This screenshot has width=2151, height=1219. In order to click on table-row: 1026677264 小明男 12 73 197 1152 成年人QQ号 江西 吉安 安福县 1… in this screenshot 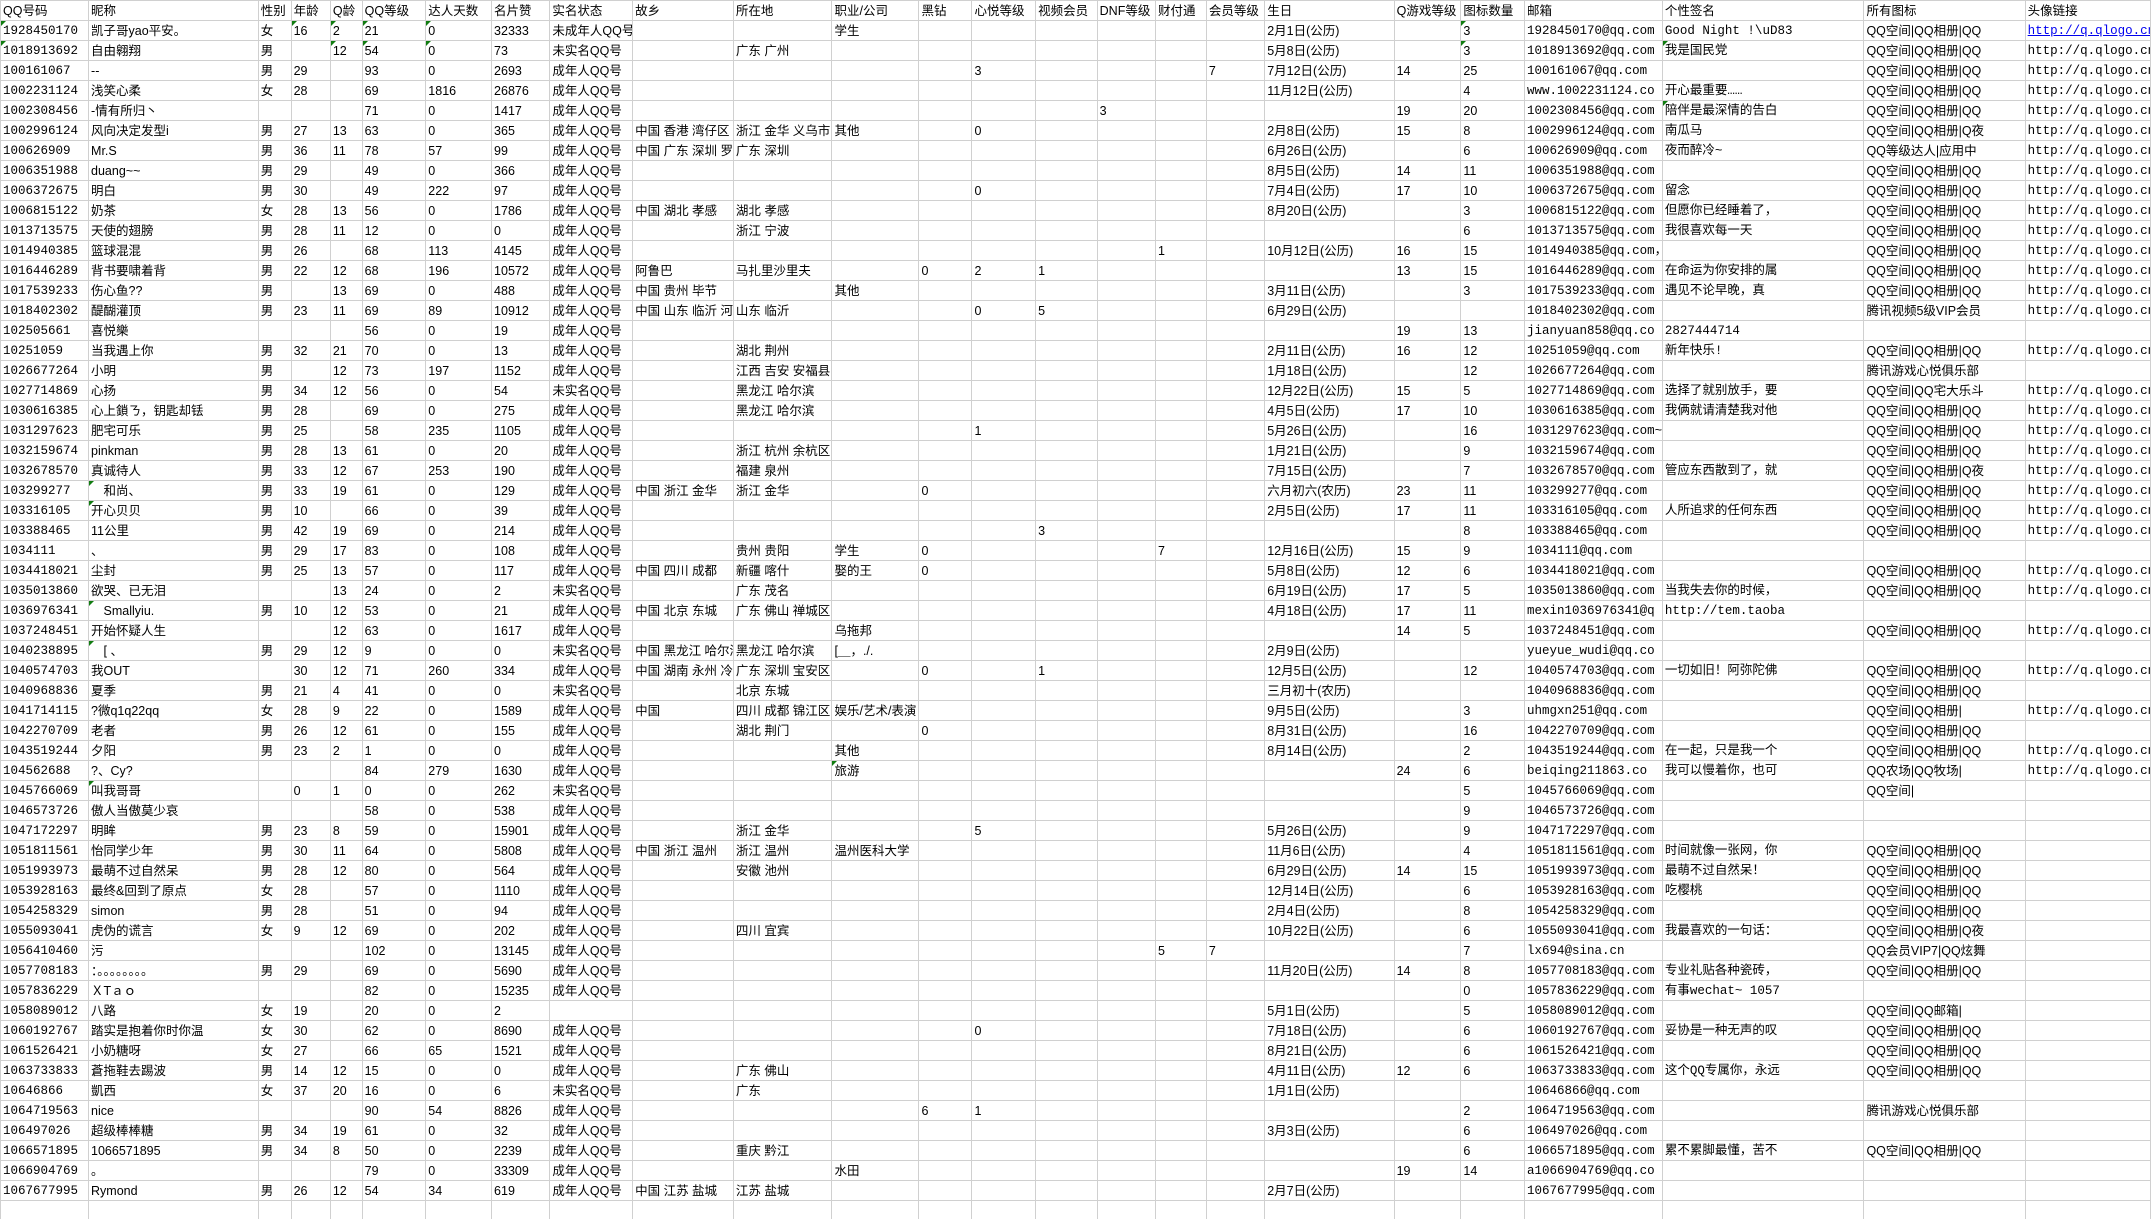, I will do `click(1075, 370)`.